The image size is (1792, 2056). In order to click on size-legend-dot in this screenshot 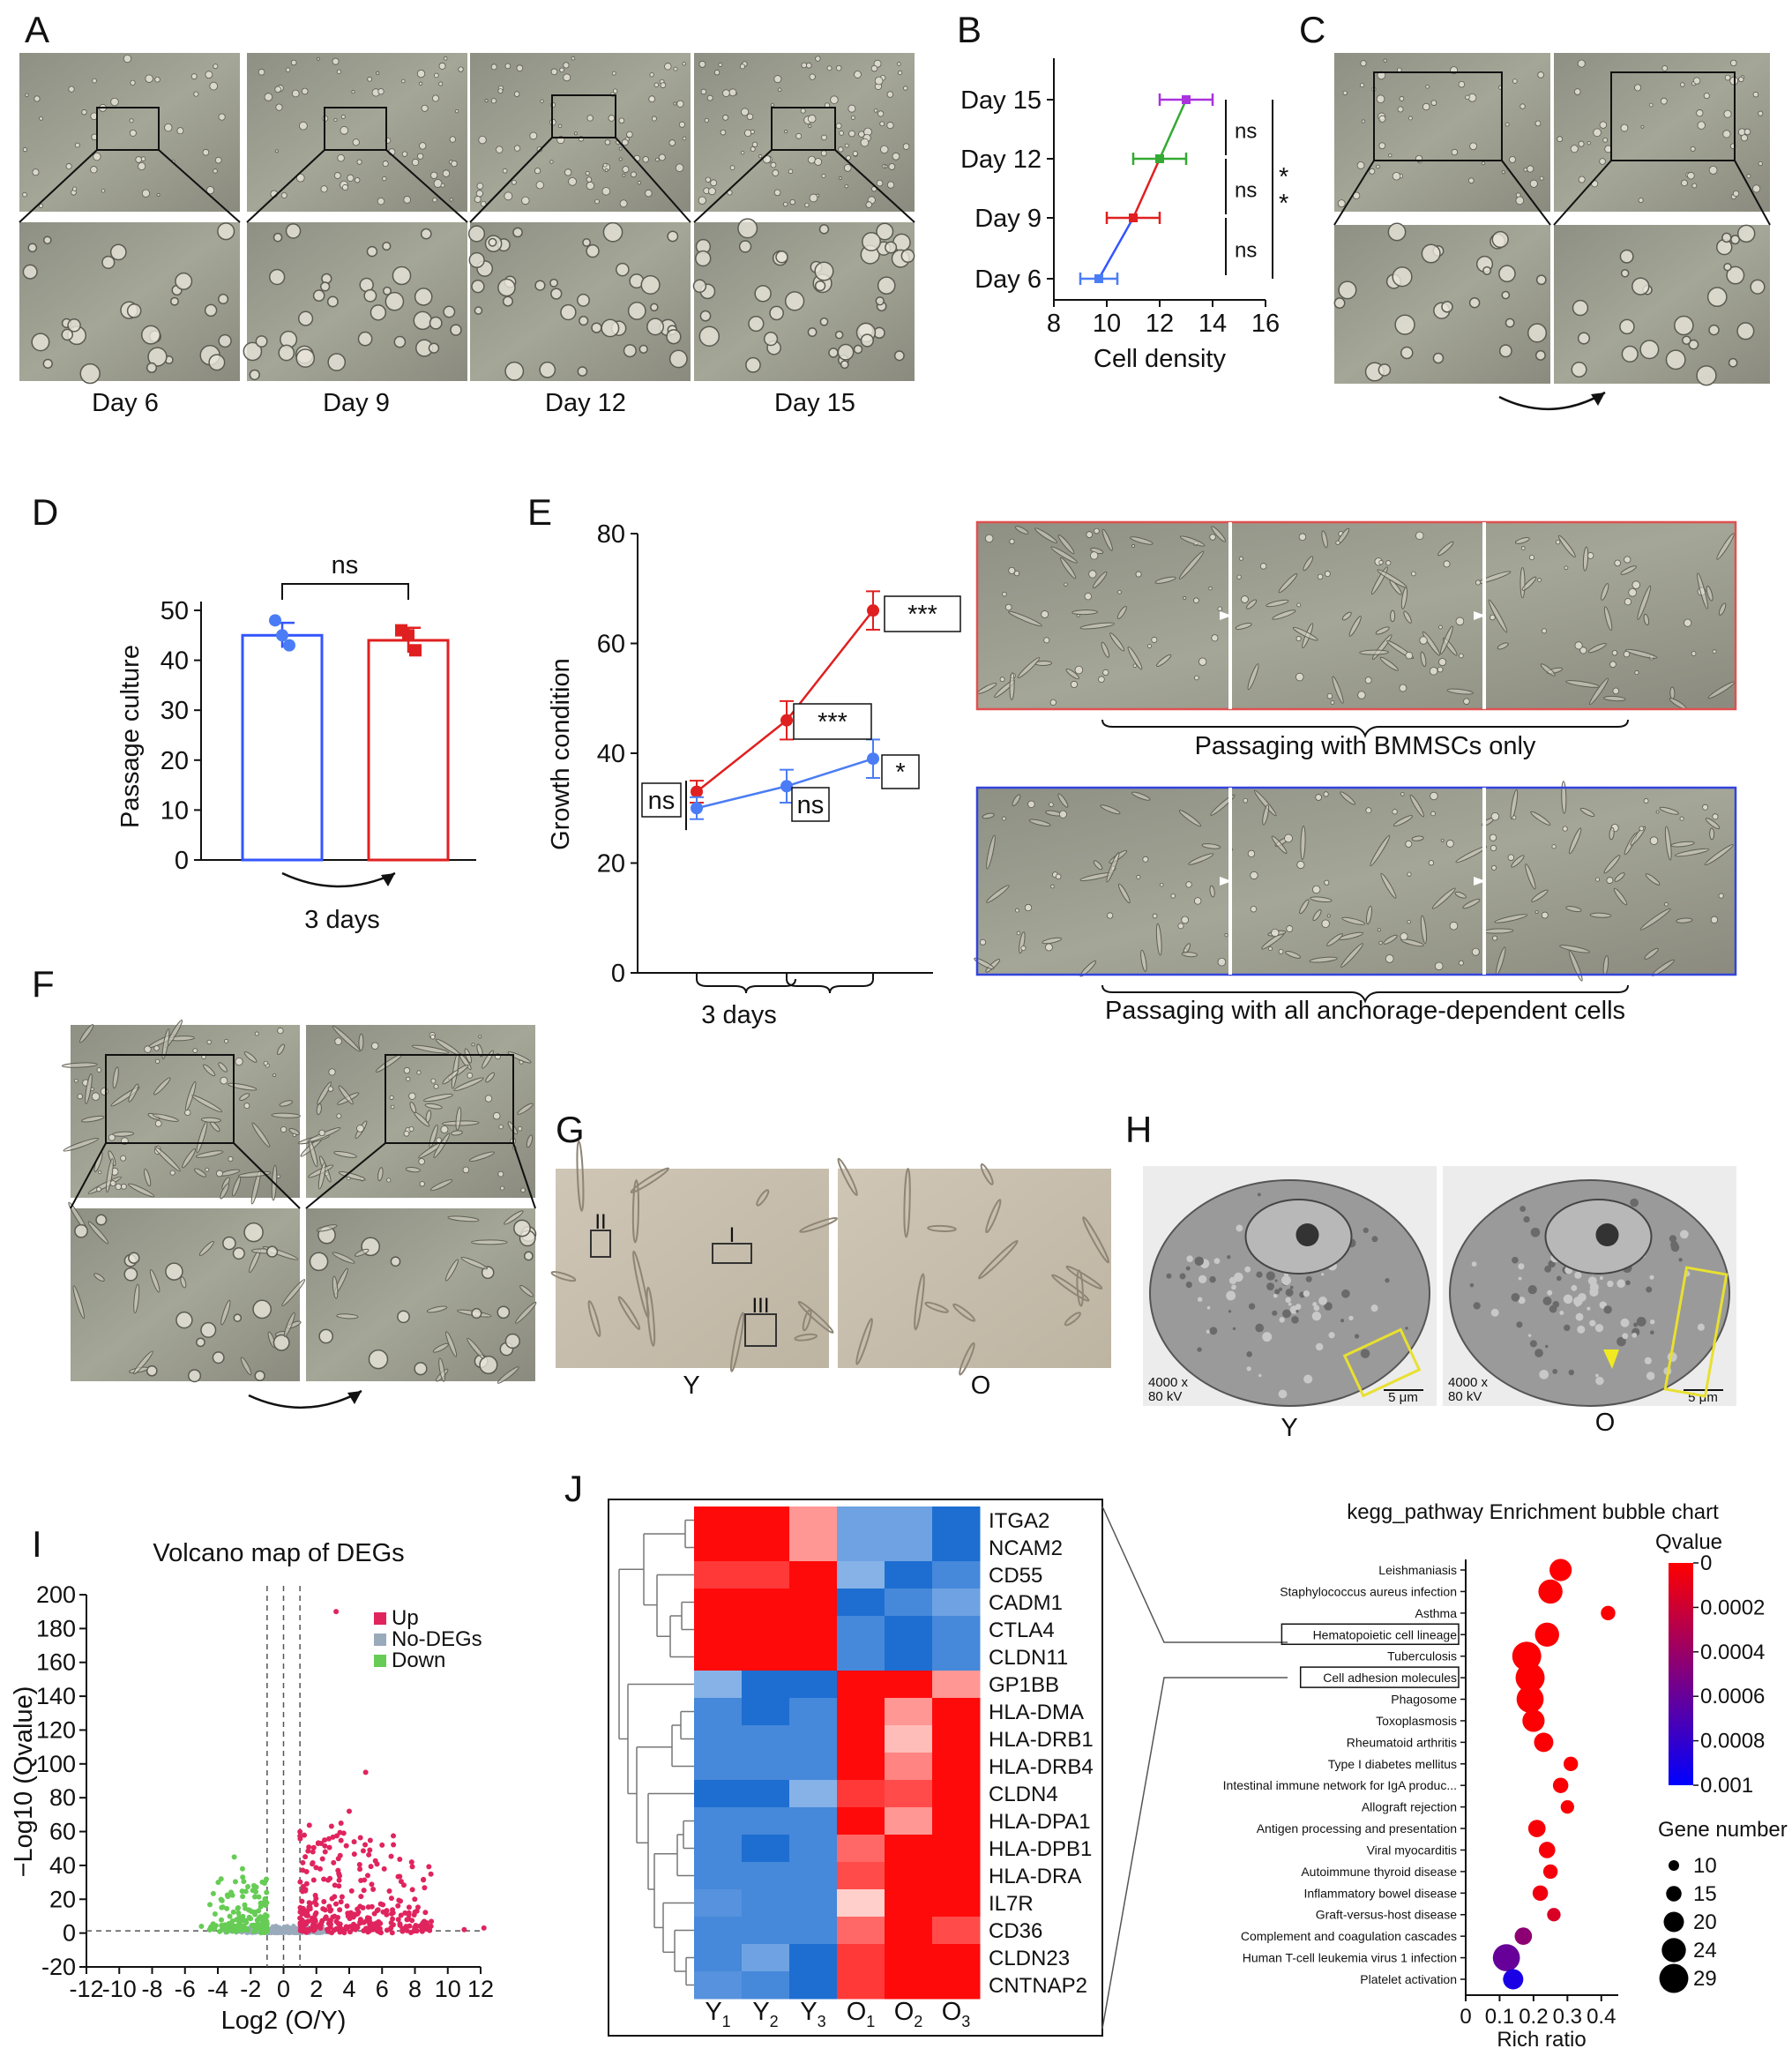, I will do `click(1674, 1865)`.